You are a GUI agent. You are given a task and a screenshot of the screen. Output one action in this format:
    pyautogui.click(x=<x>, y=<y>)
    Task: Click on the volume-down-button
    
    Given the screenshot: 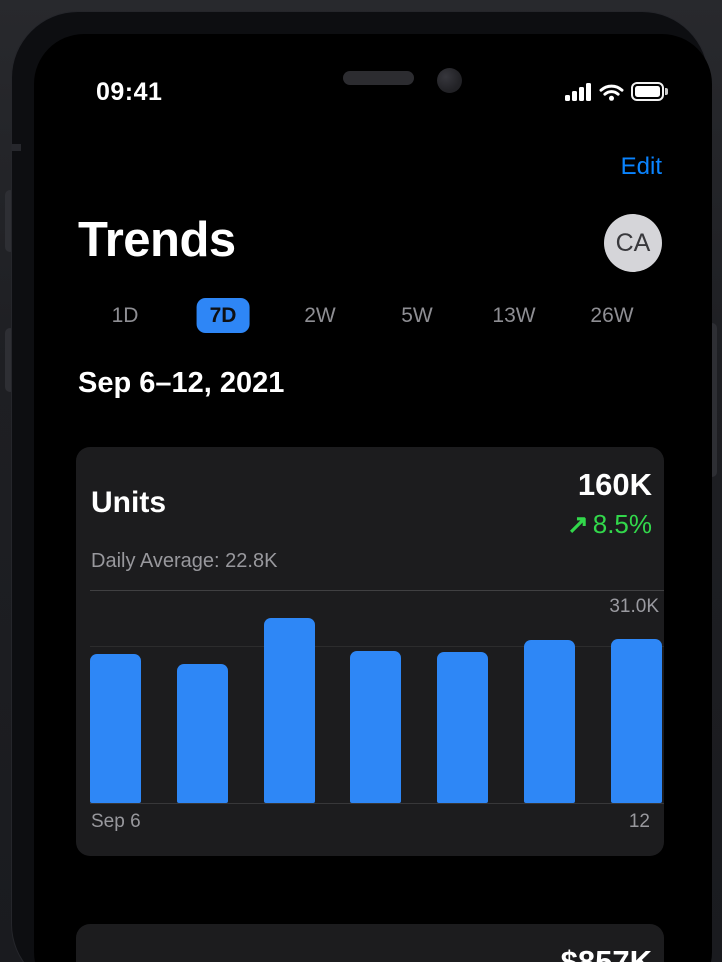 What is the action you would take?
    pyautogui.click(x=10, y=360)
    